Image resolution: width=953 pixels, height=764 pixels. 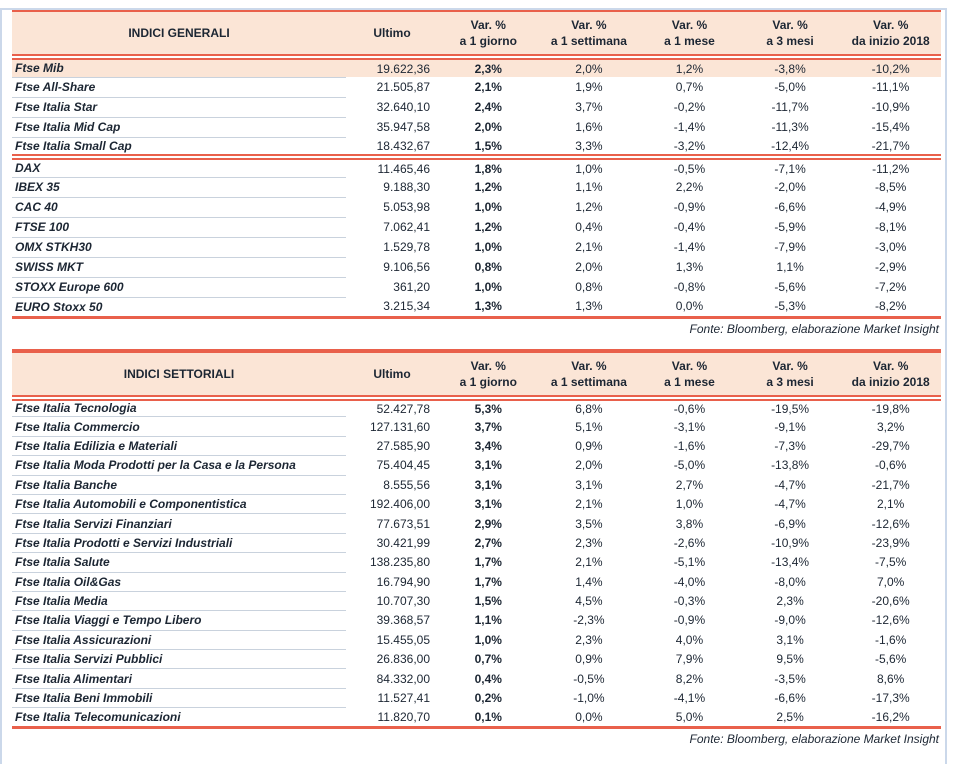 What do you see at coordinates (790, 426) in the screenshot?
I see `var-3-months-value: -9,1%` at bounding box center [790, 426].